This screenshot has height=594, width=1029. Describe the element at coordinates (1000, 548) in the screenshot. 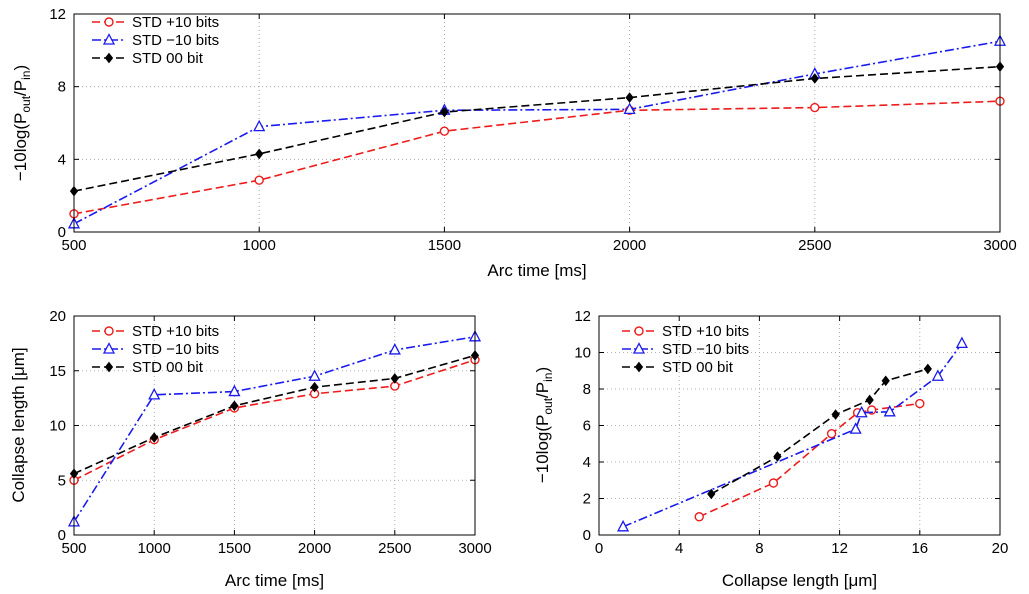

I see `x-tick-label: 20` at that location.